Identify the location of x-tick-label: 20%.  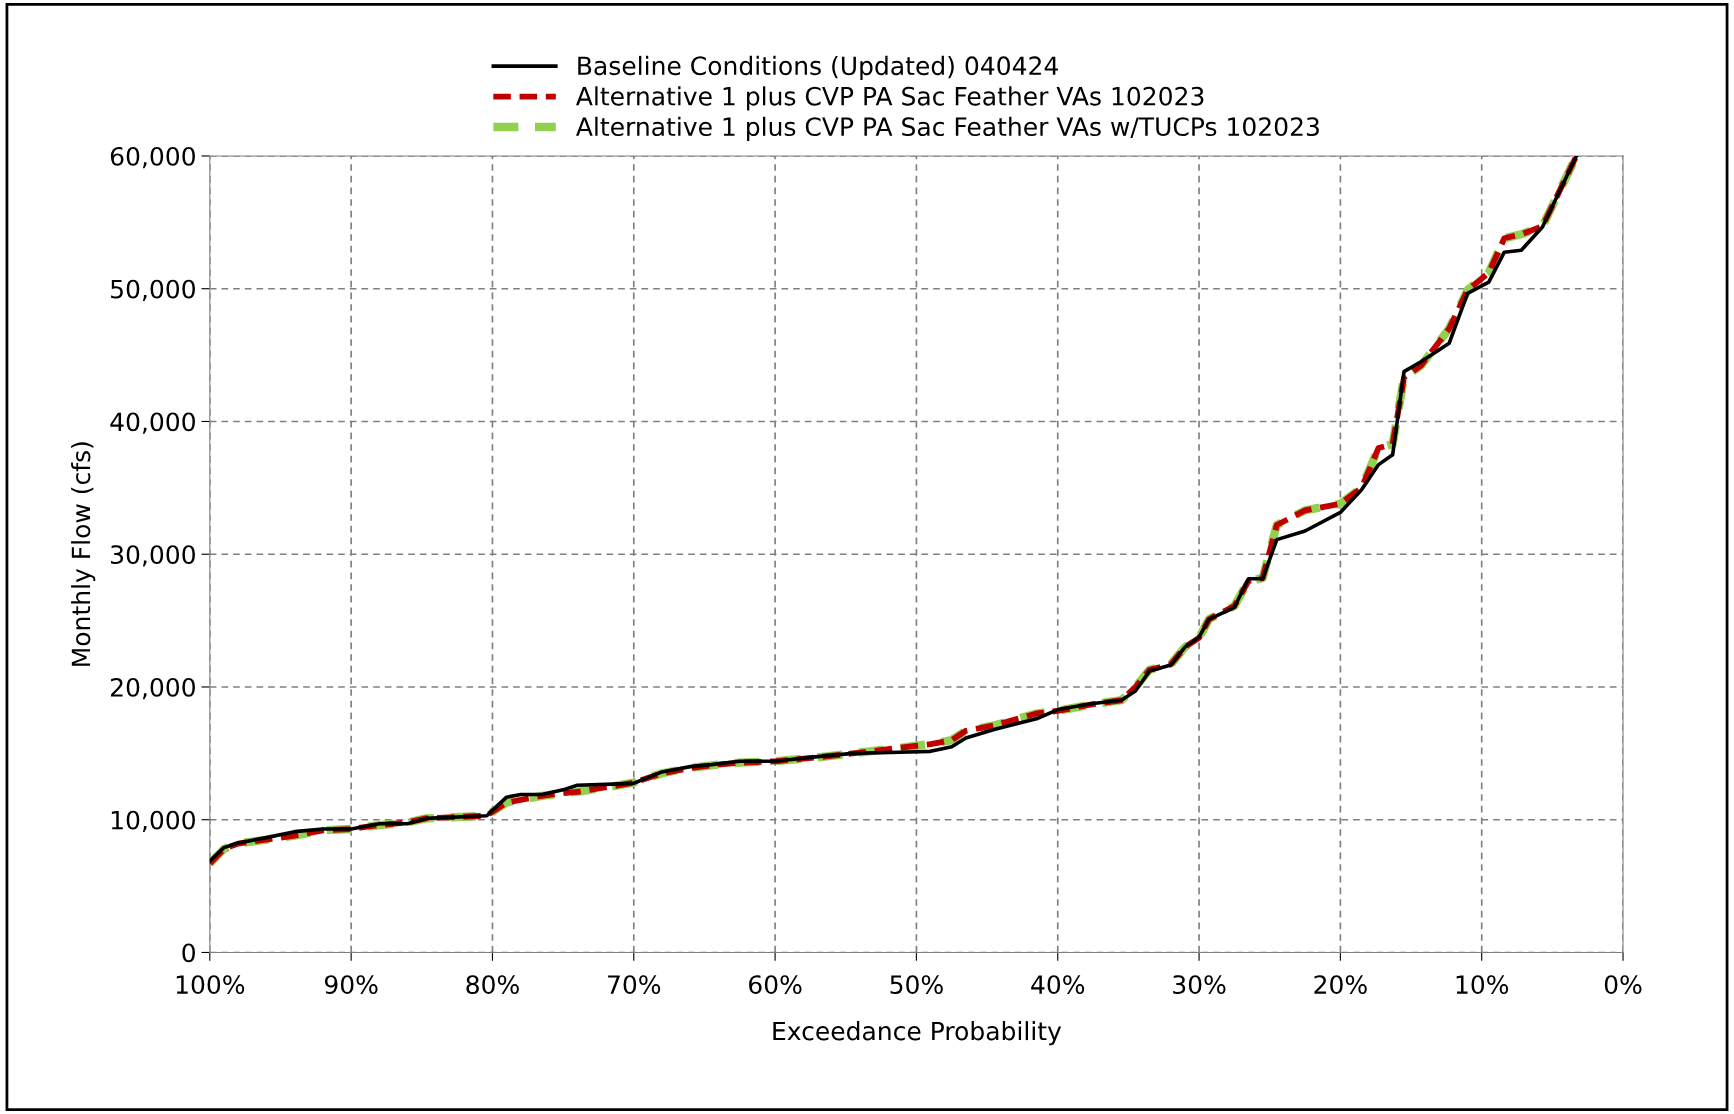
(1340, 985).